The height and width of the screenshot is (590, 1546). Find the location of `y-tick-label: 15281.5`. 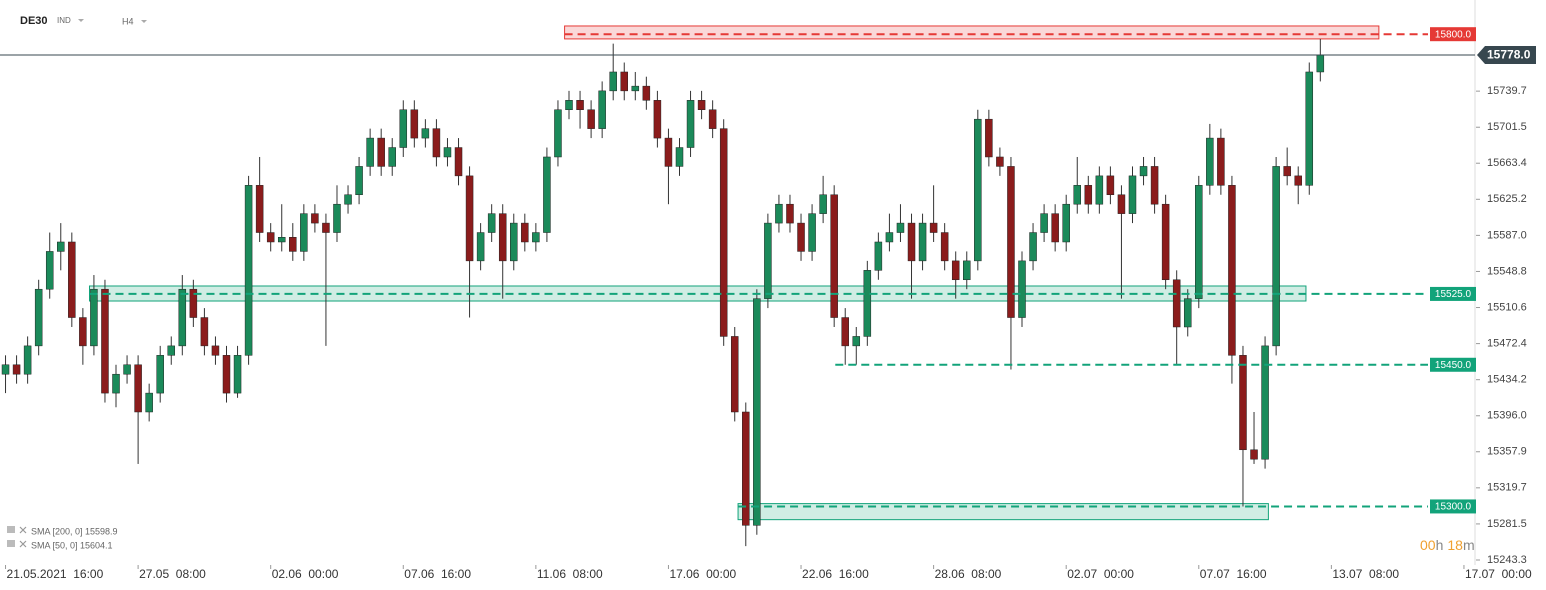

y-tick-label: 15281.5 is located at coordinates (1507, 524).